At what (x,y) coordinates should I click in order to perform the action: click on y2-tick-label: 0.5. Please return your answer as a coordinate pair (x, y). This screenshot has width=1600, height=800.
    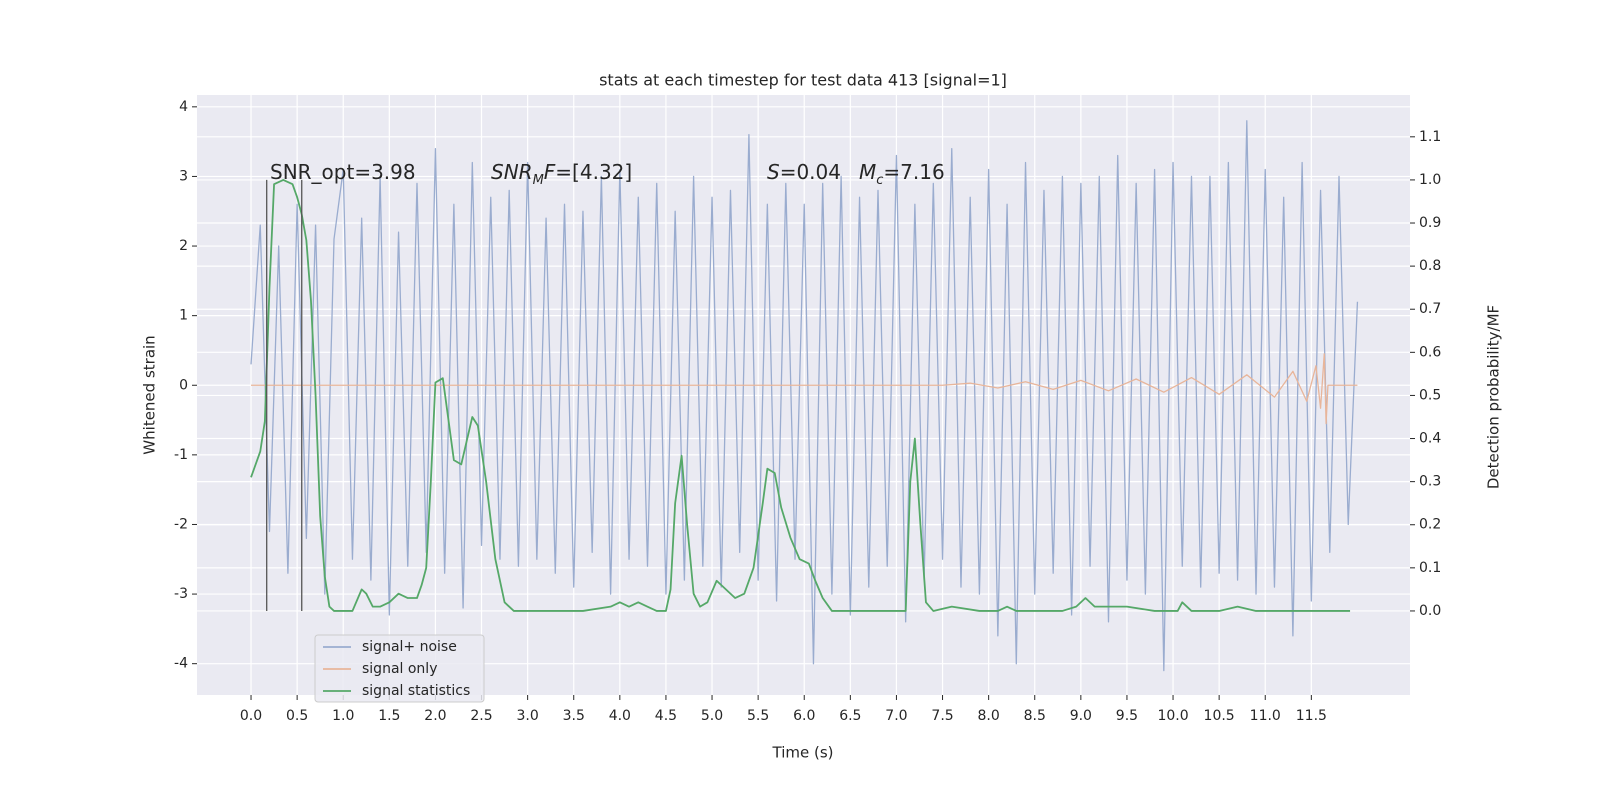
    Looking at the image, I should click on (1430, 395).